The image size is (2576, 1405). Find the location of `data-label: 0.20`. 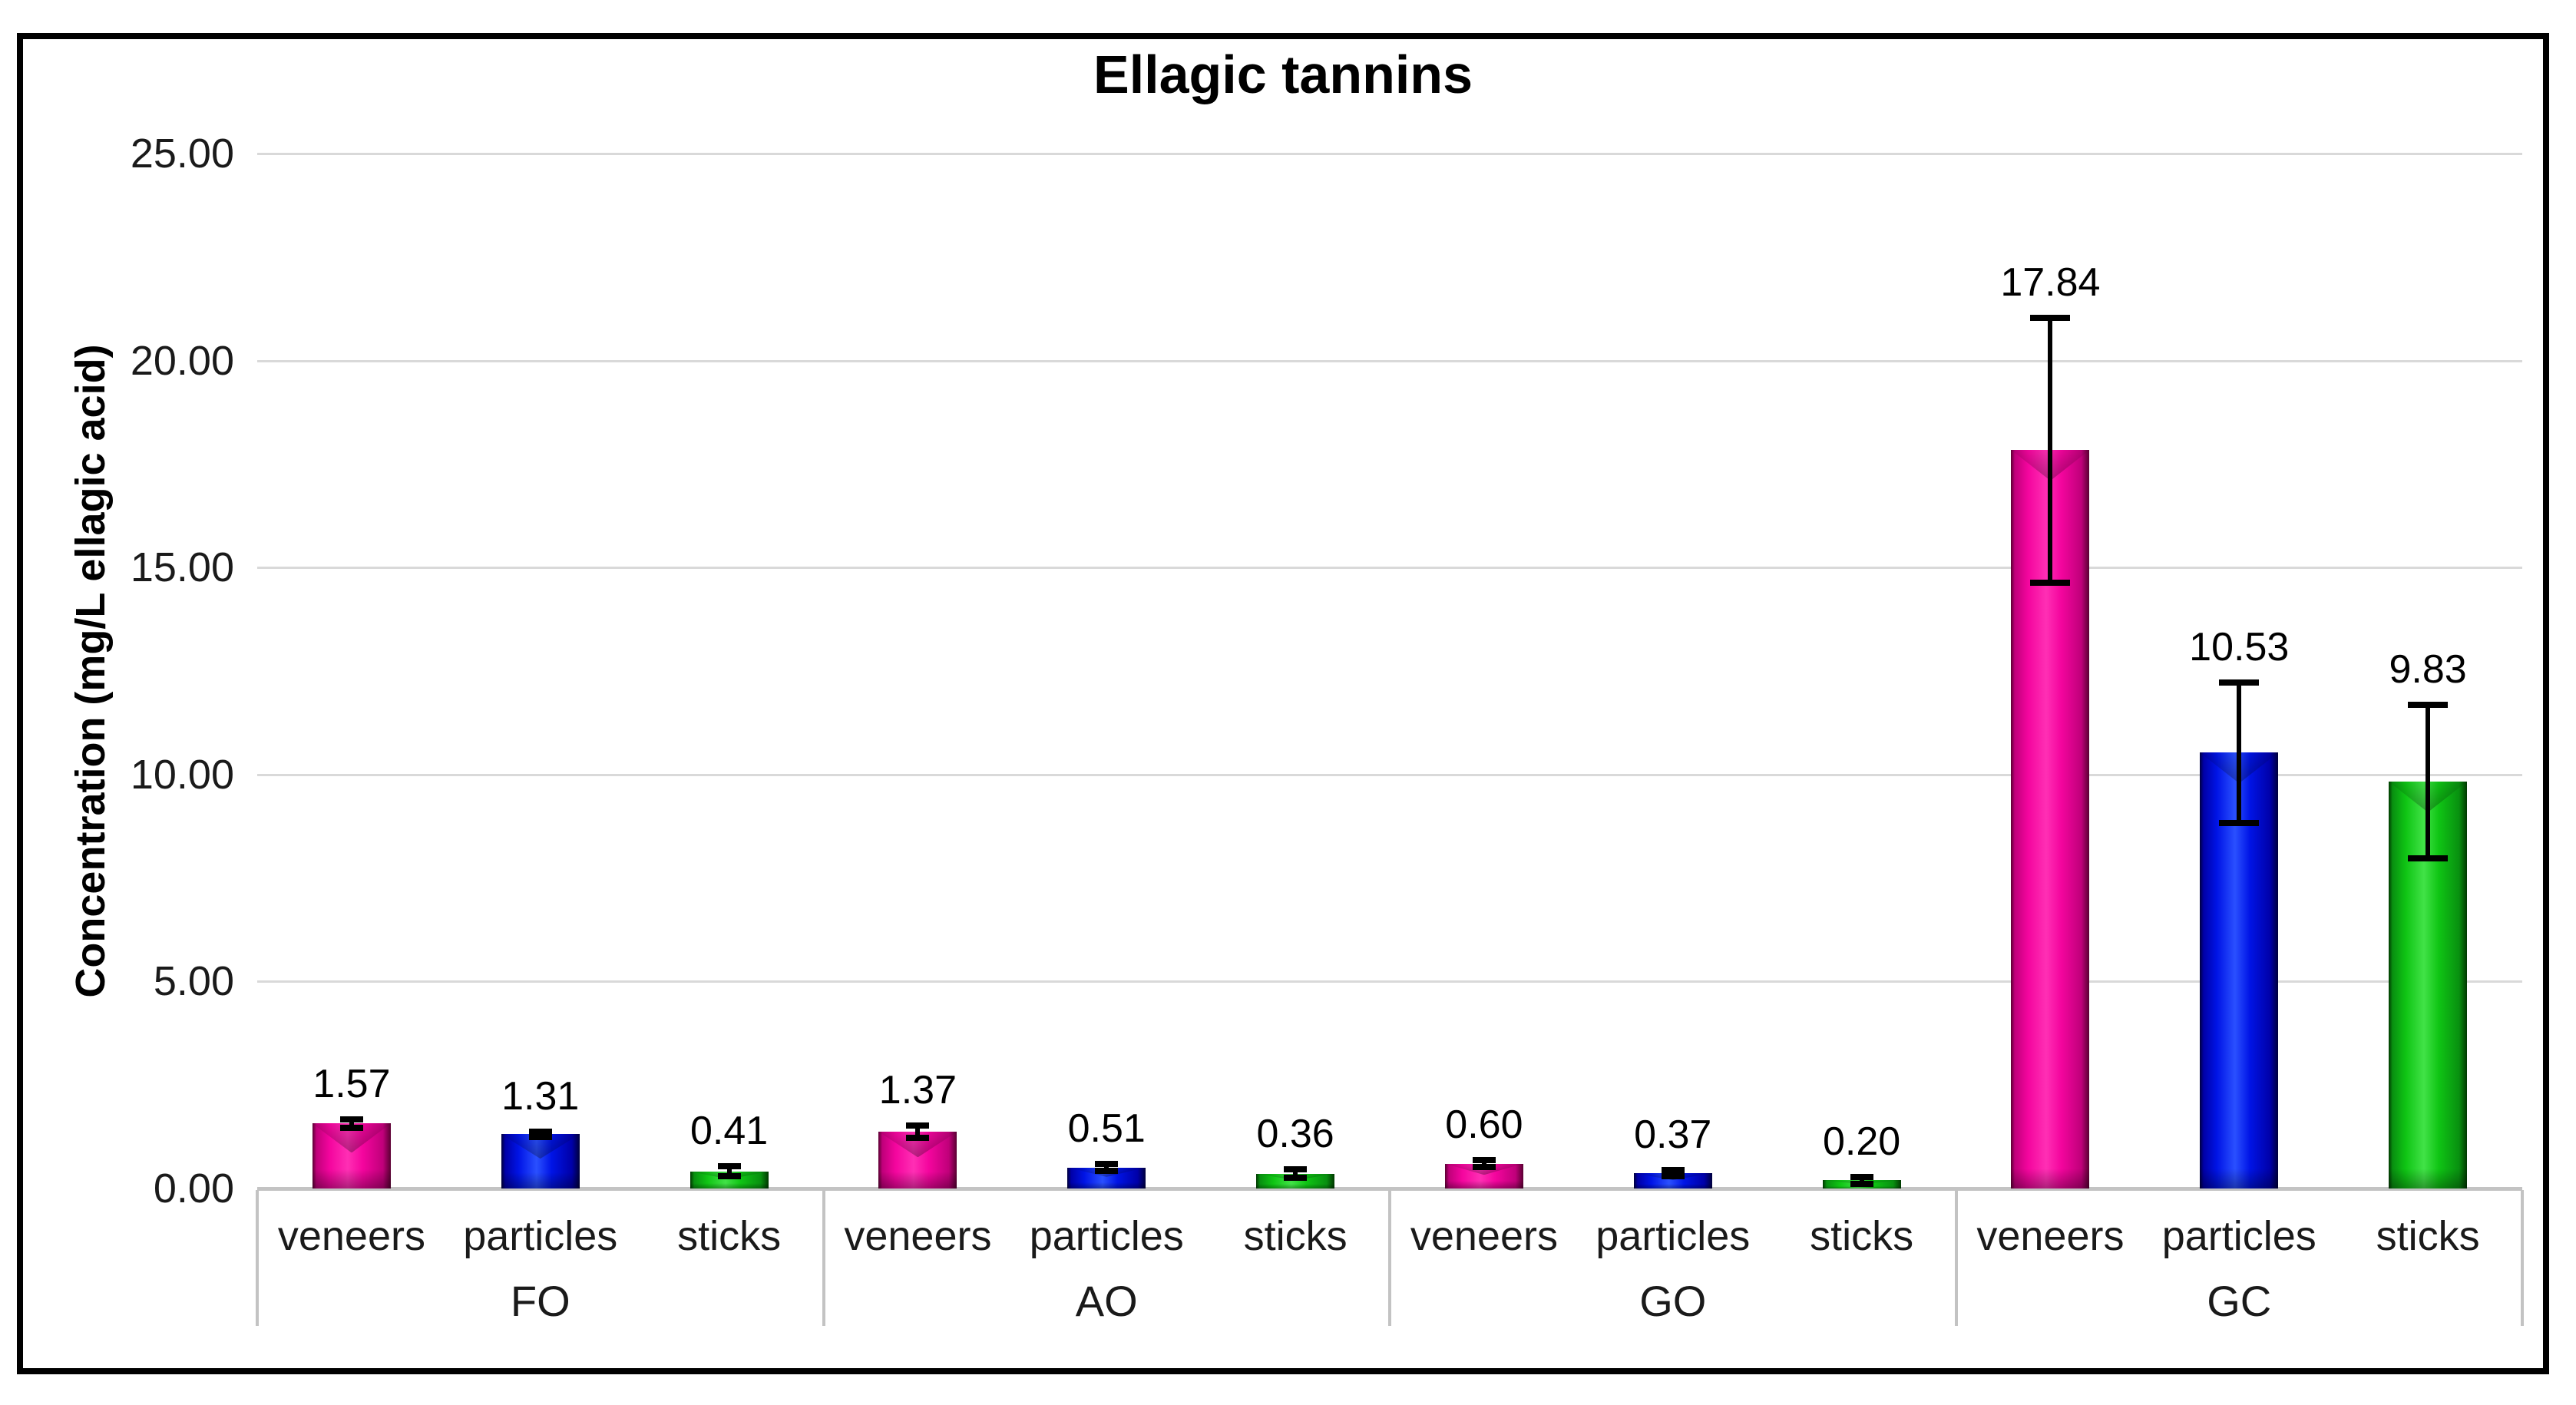

data-label: 0.20 is located at coordinates (1861, 1141).